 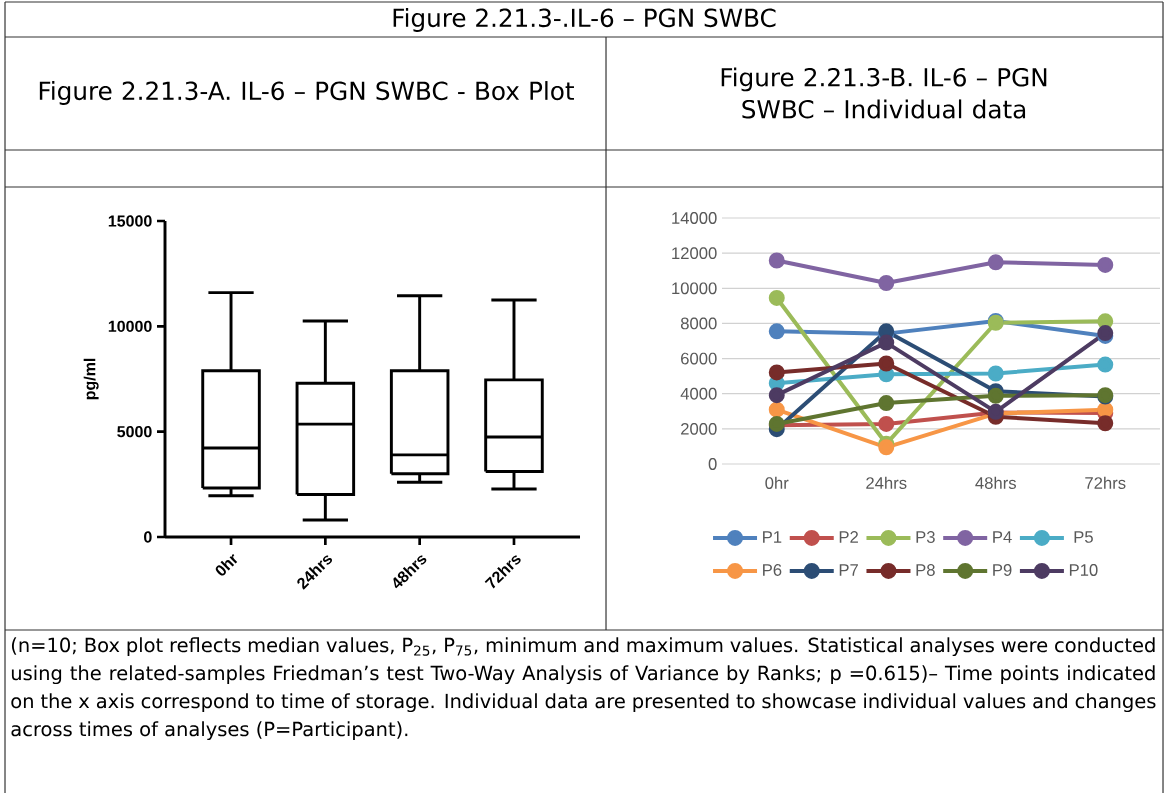 I want to click on legend-label: P10, so click(x=1083, y=570).